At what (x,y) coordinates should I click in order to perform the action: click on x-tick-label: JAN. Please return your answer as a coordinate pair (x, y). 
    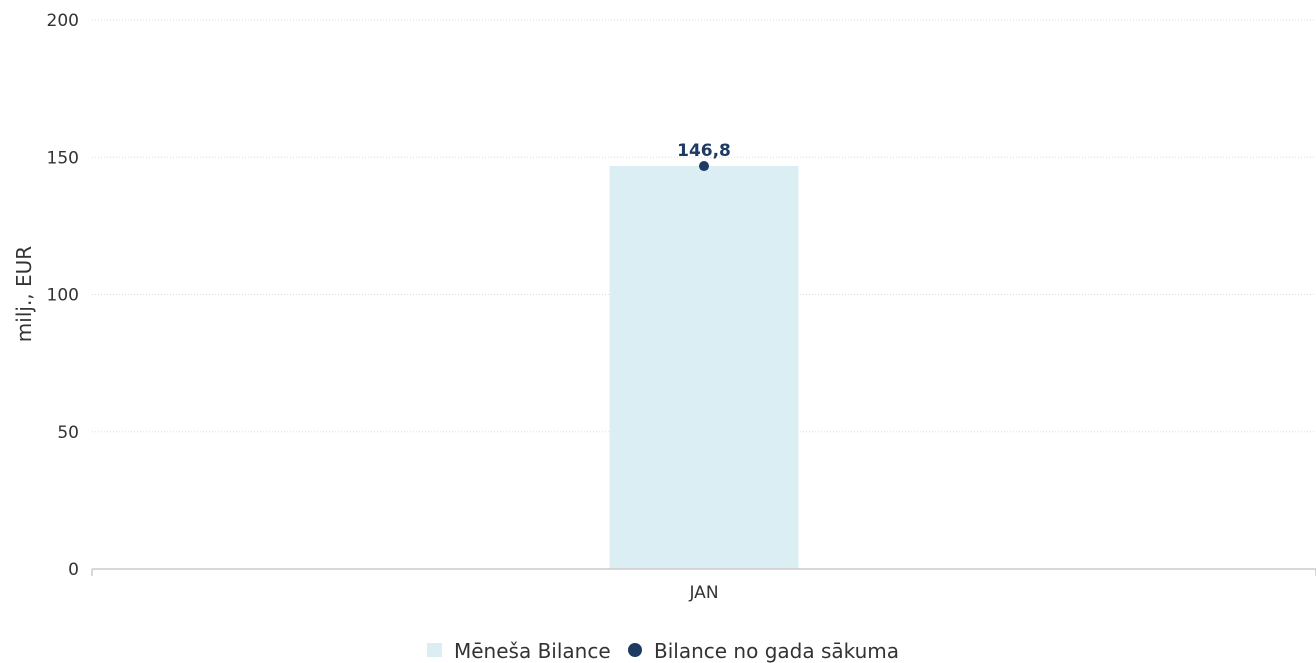
    Looking at the image, I should click on (703, 593).